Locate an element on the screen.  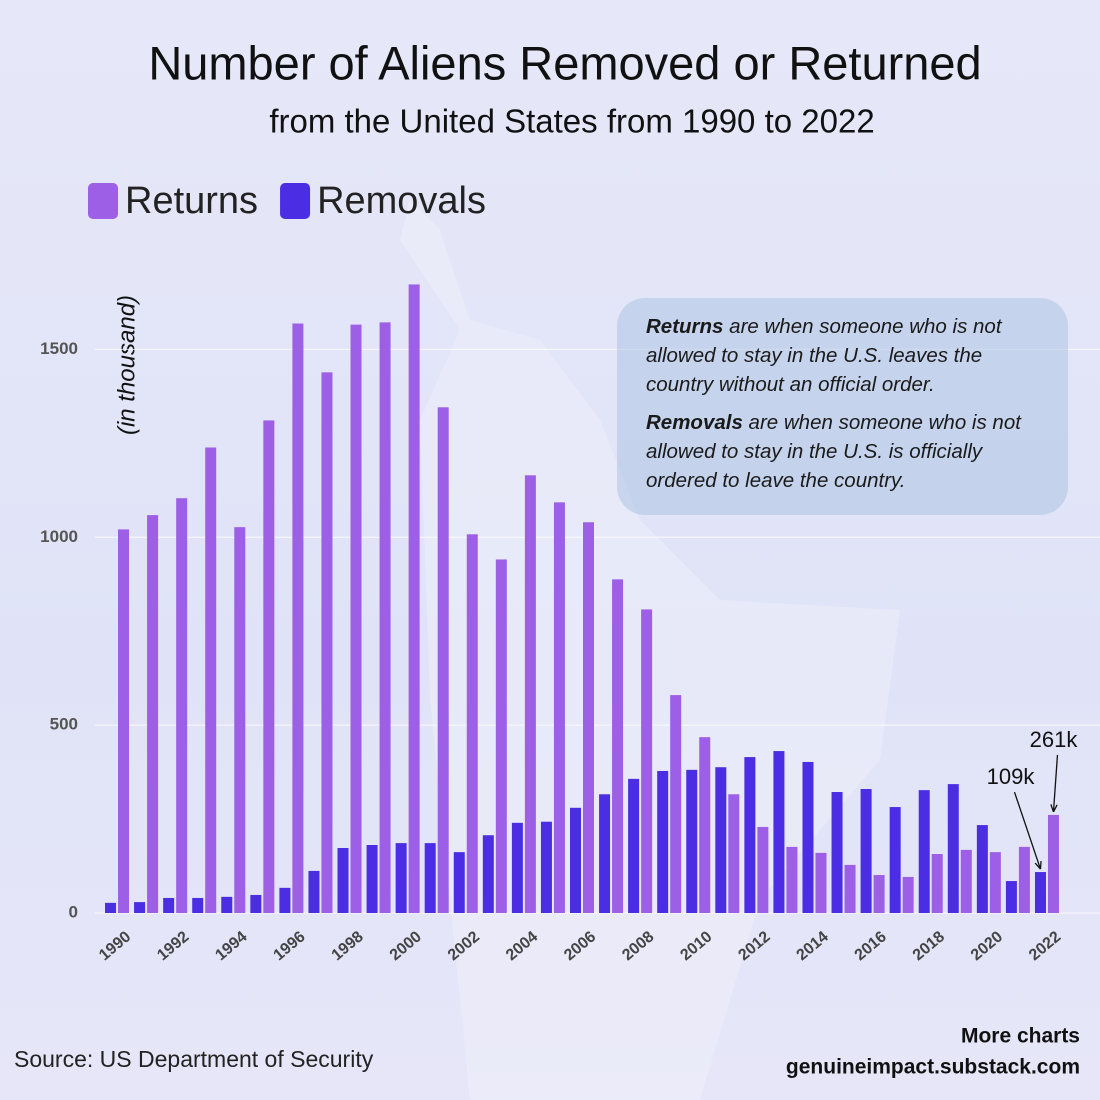
chart-title: Number of Aliens Removed or Returned is located at coordinates (564, 62).